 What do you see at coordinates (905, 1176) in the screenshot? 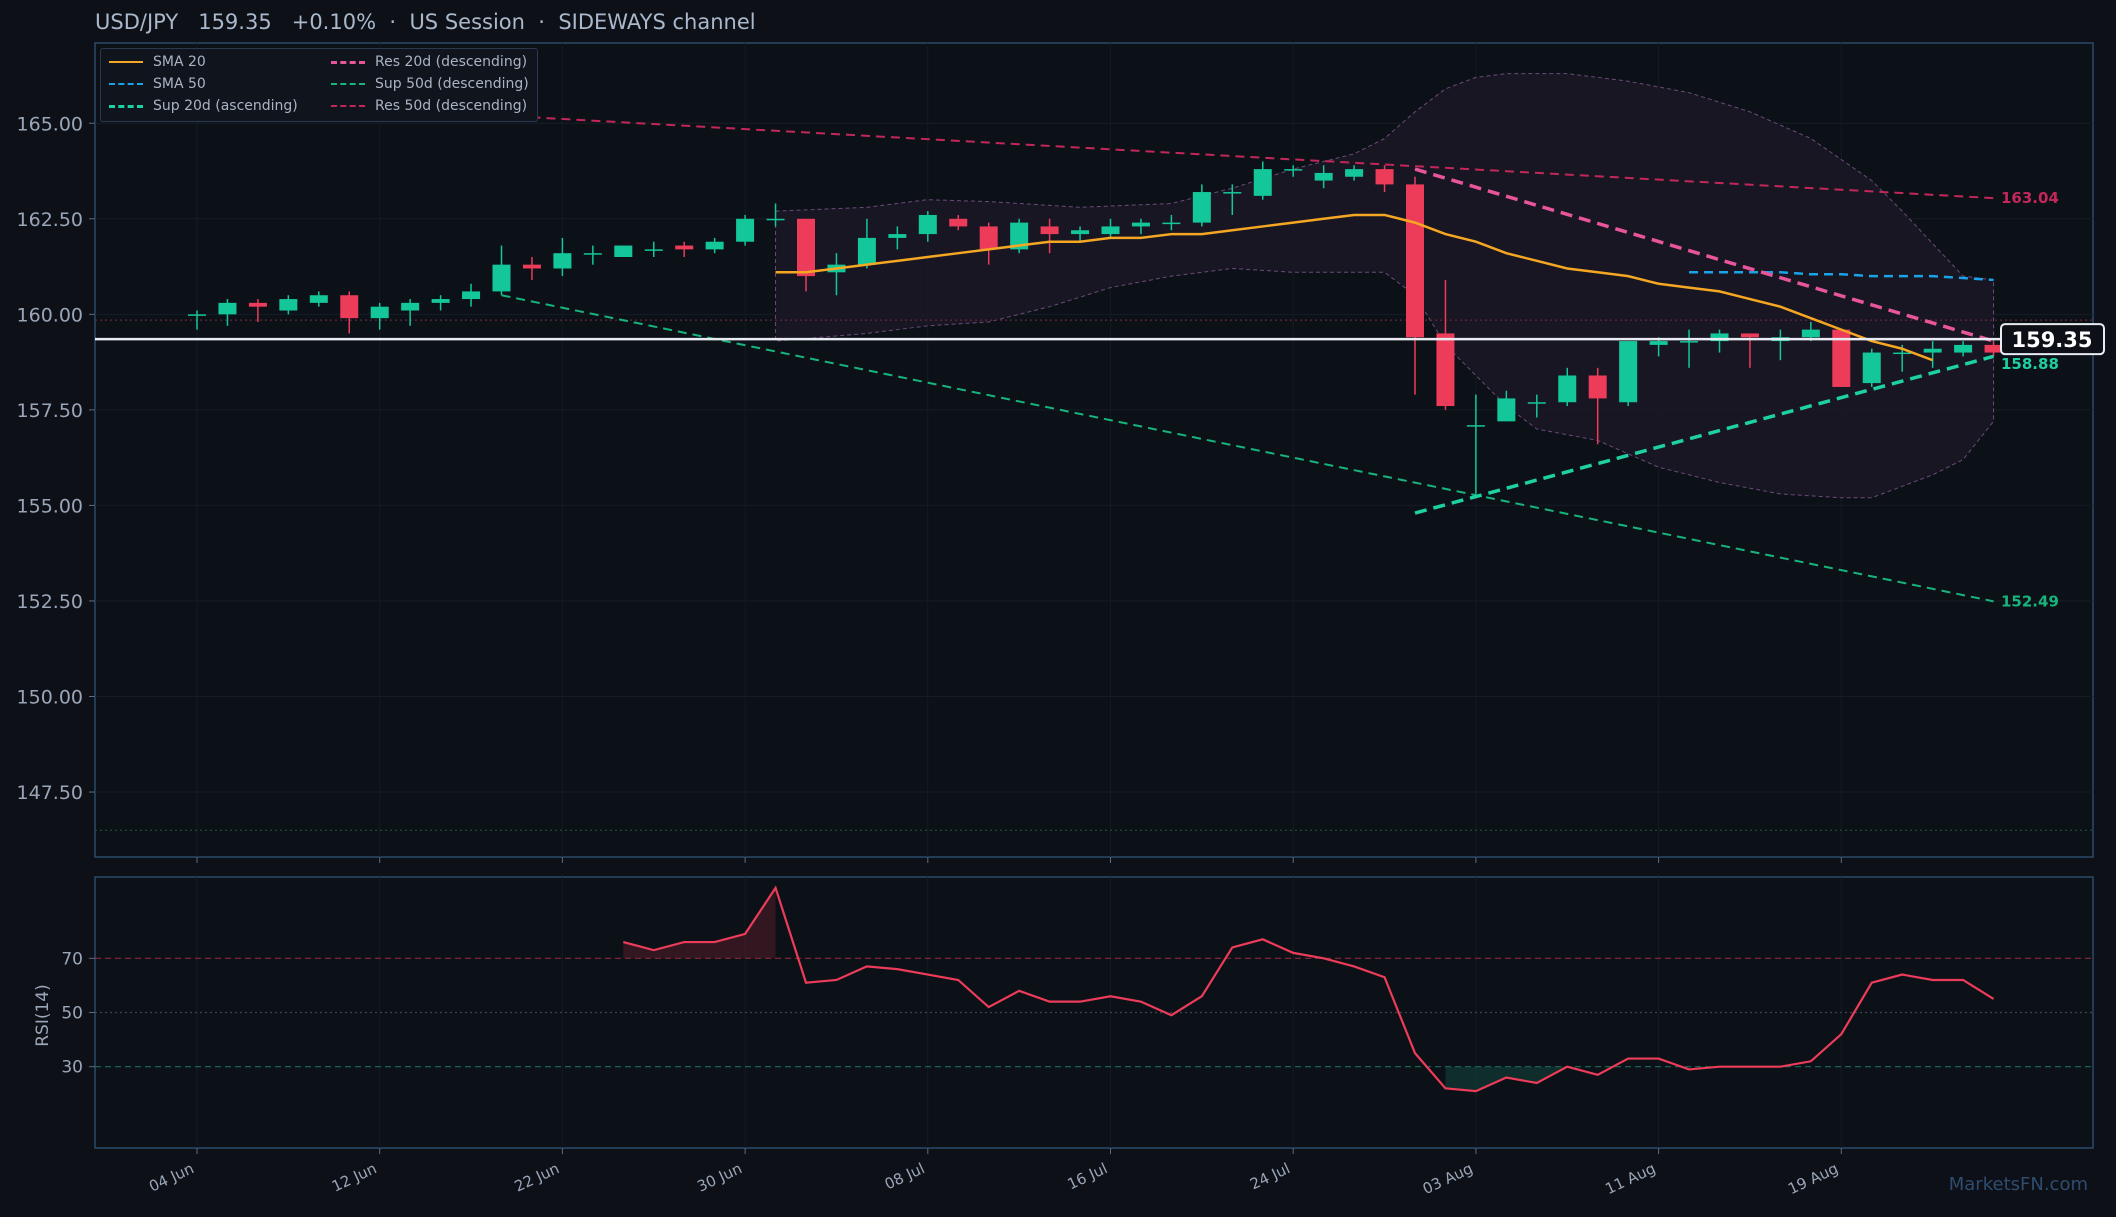
I see `x-tick-label: 08 Jul` at bounding box center [905, 1176].